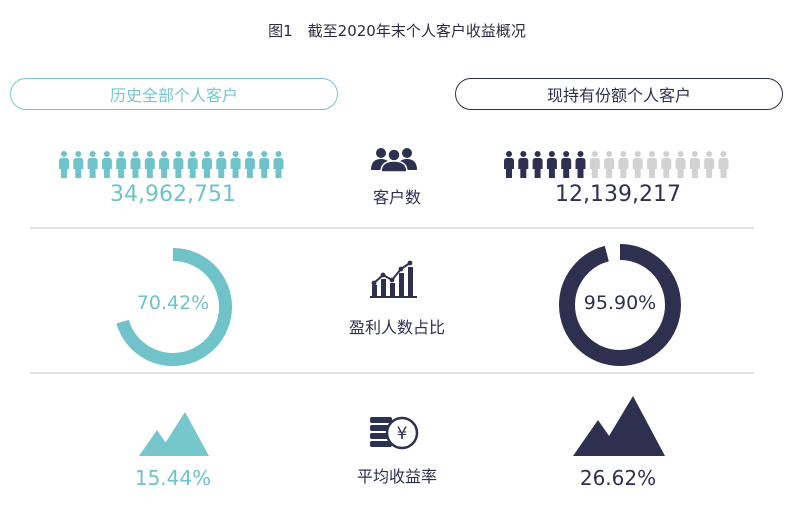  Describe the element at coordinates (618, 194) in the screenshot. I see `customers-value-current: 12,139,217` at that location.